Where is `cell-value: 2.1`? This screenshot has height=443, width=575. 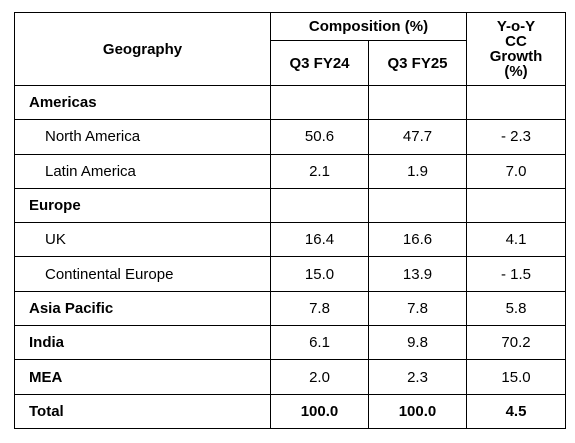
cell-value: 2.1 is located at coordinates (319, 171).